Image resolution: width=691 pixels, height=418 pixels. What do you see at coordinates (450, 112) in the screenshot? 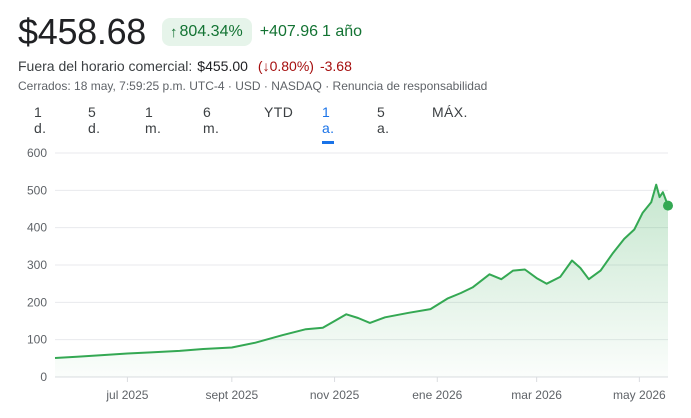
I see `tab-max: MÁX.` at bounding box center [450, 112].